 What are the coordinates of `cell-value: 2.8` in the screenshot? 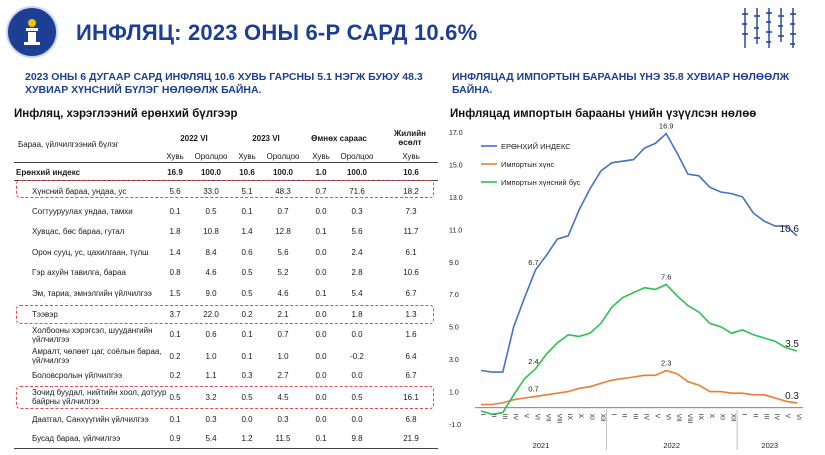 It's located at (357, 272).